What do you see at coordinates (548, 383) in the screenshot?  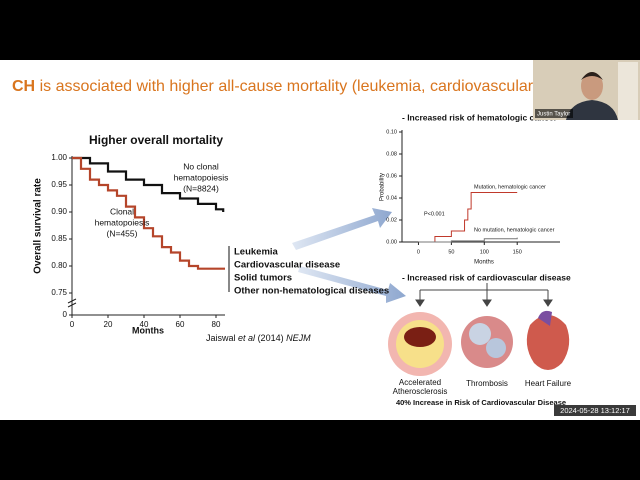 I see `cv-label: Heart Failure` at bounding box center [548, 383].